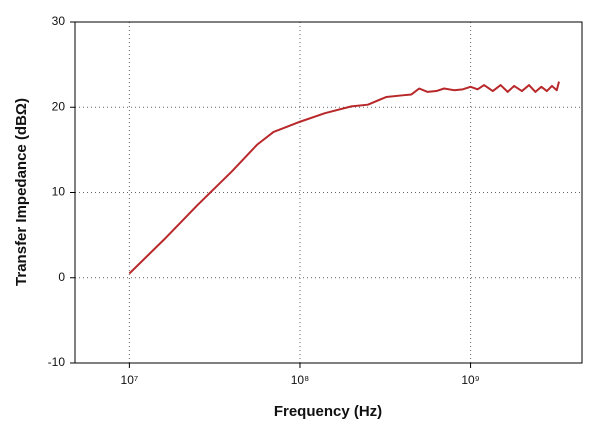 The width and height of the screenshot is (600, 437). What do you see at coordinates (59, 192) in the screenshot?
I see `y-tick-label: 10` at bounding box center [59, 192].